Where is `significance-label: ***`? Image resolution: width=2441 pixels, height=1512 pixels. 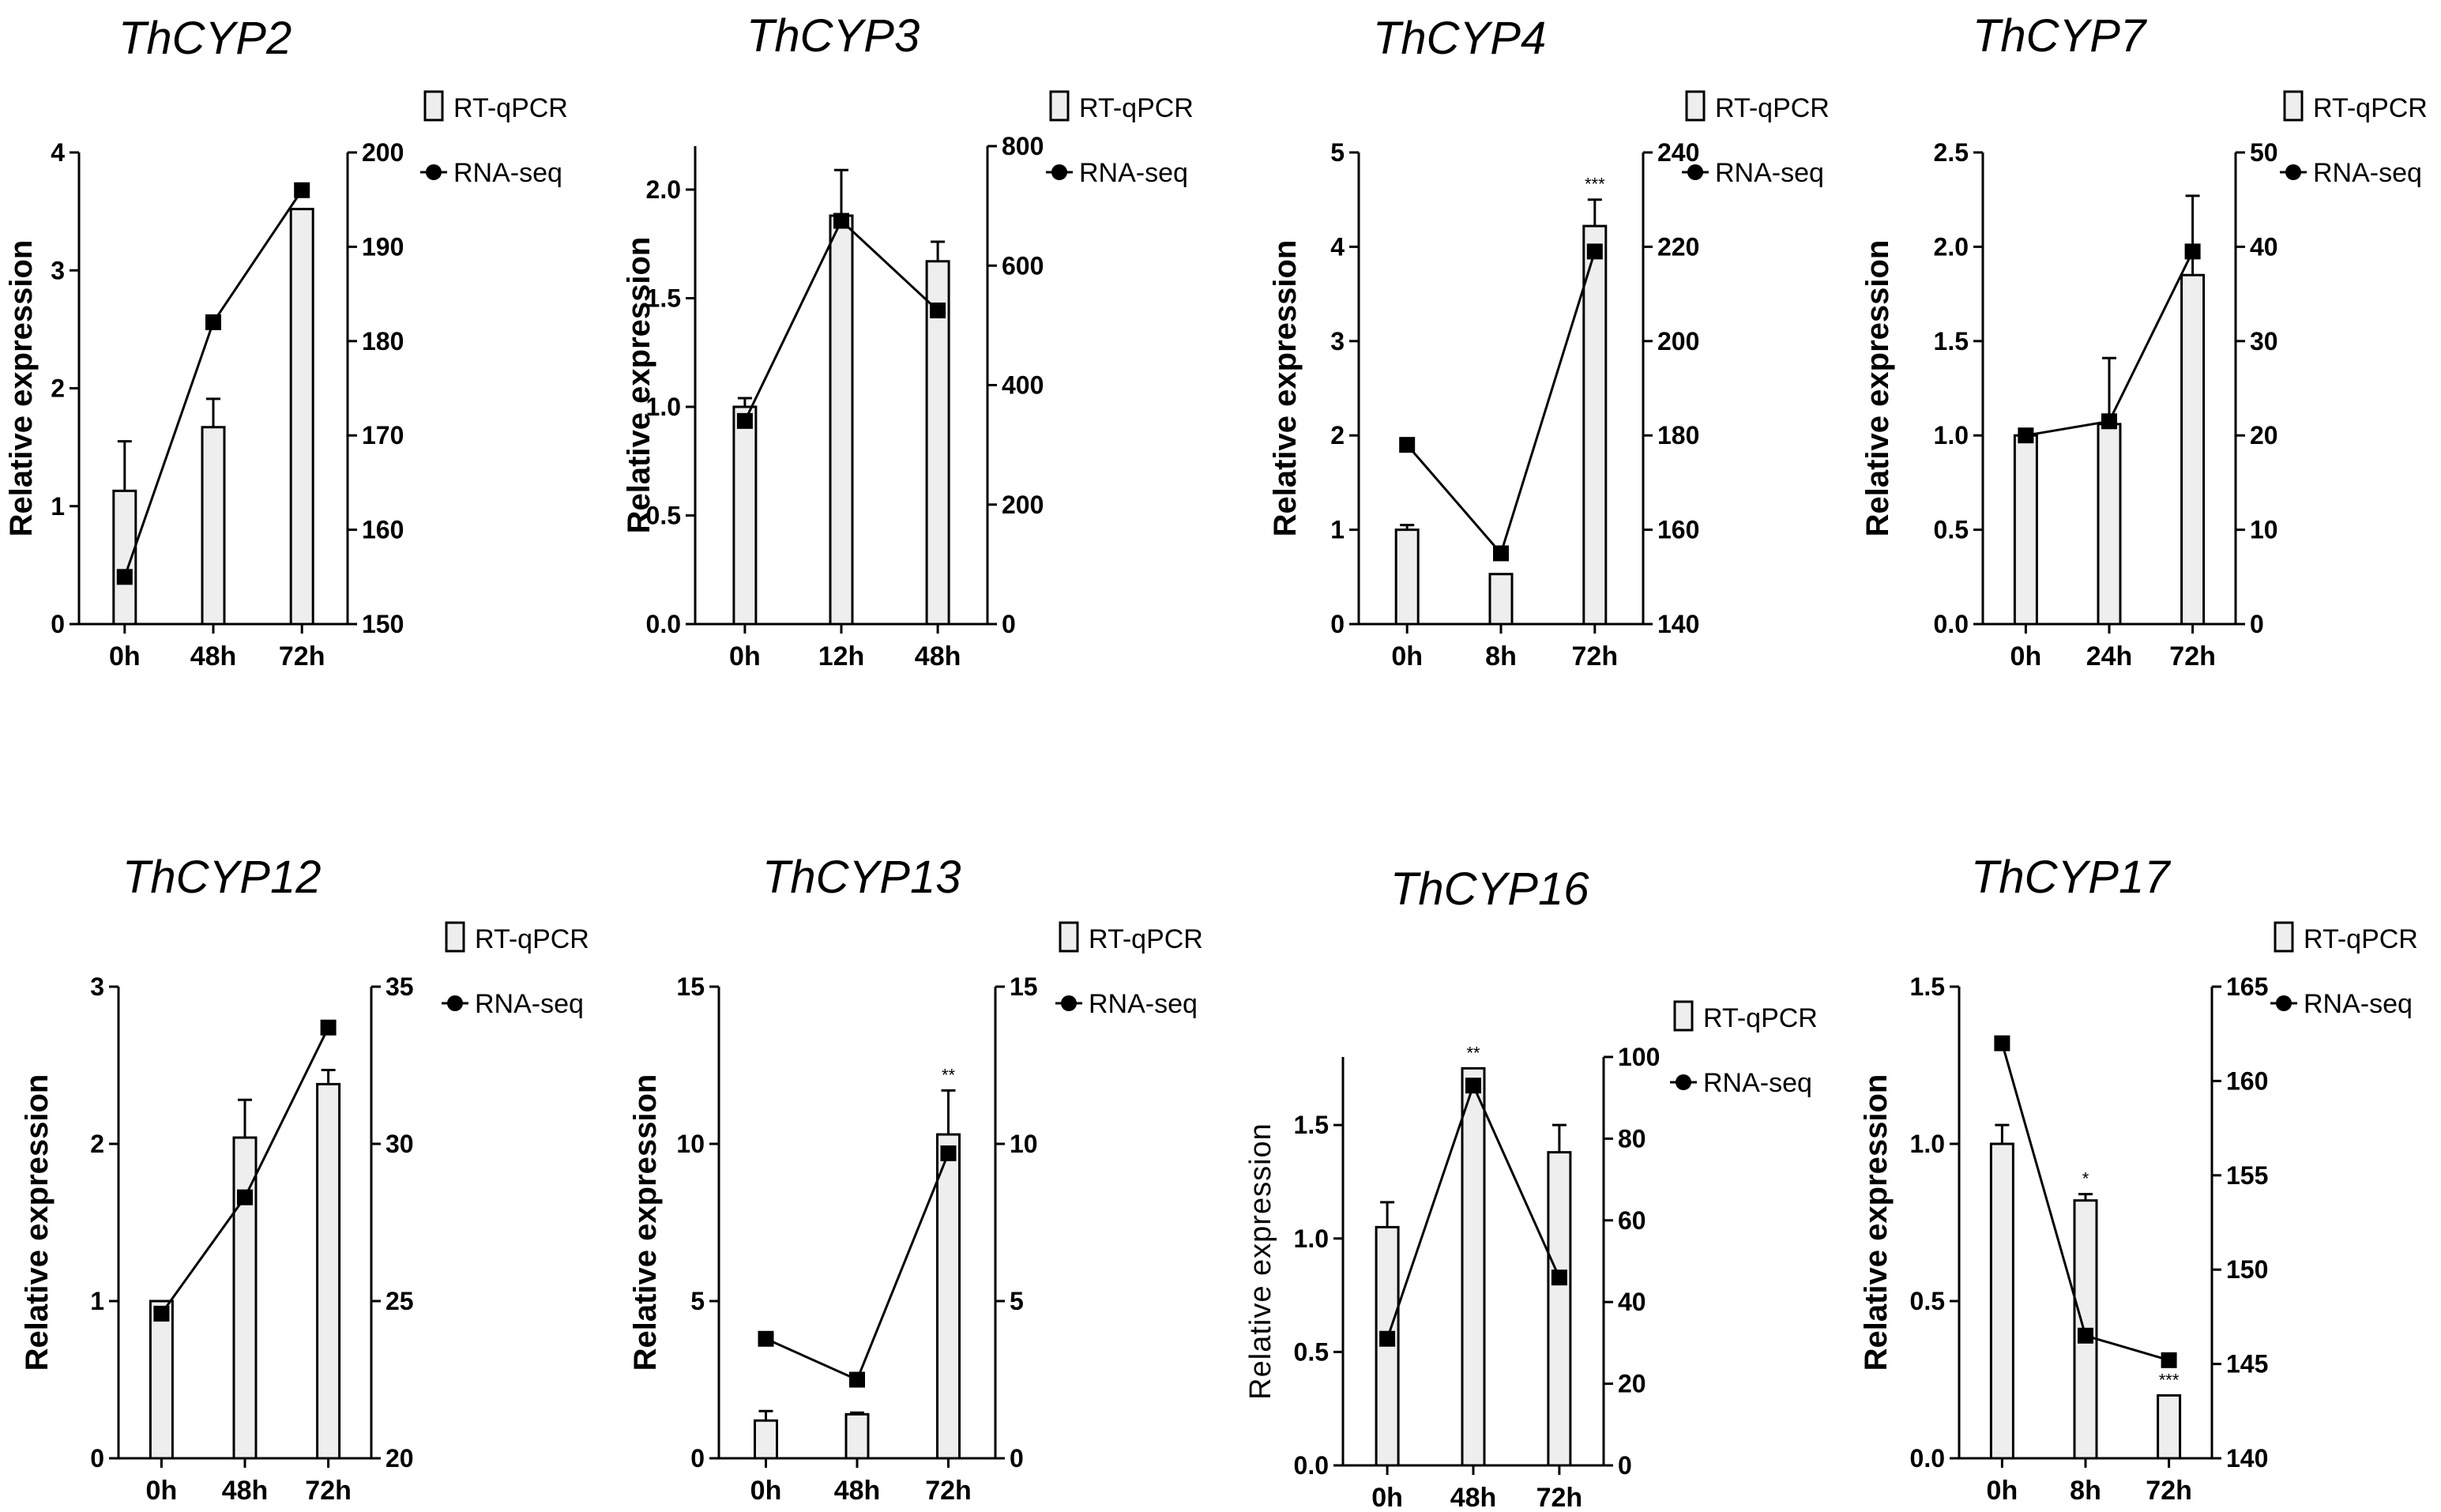
significance-label: *** is located at coordinates (2169, 1380).